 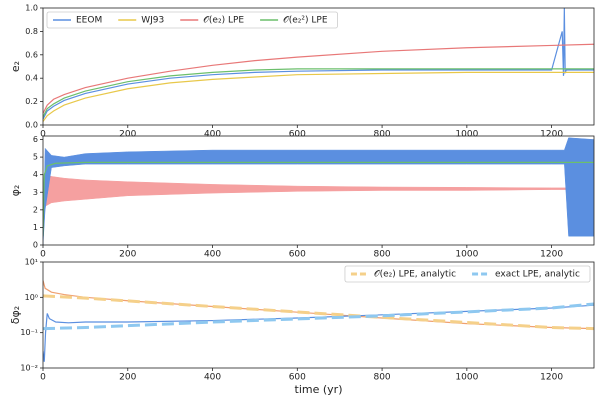 What do you see at coordinates (35, 139) in the screenshot?
I see `y-tick-label: 6` at bounding box center [35, 139].